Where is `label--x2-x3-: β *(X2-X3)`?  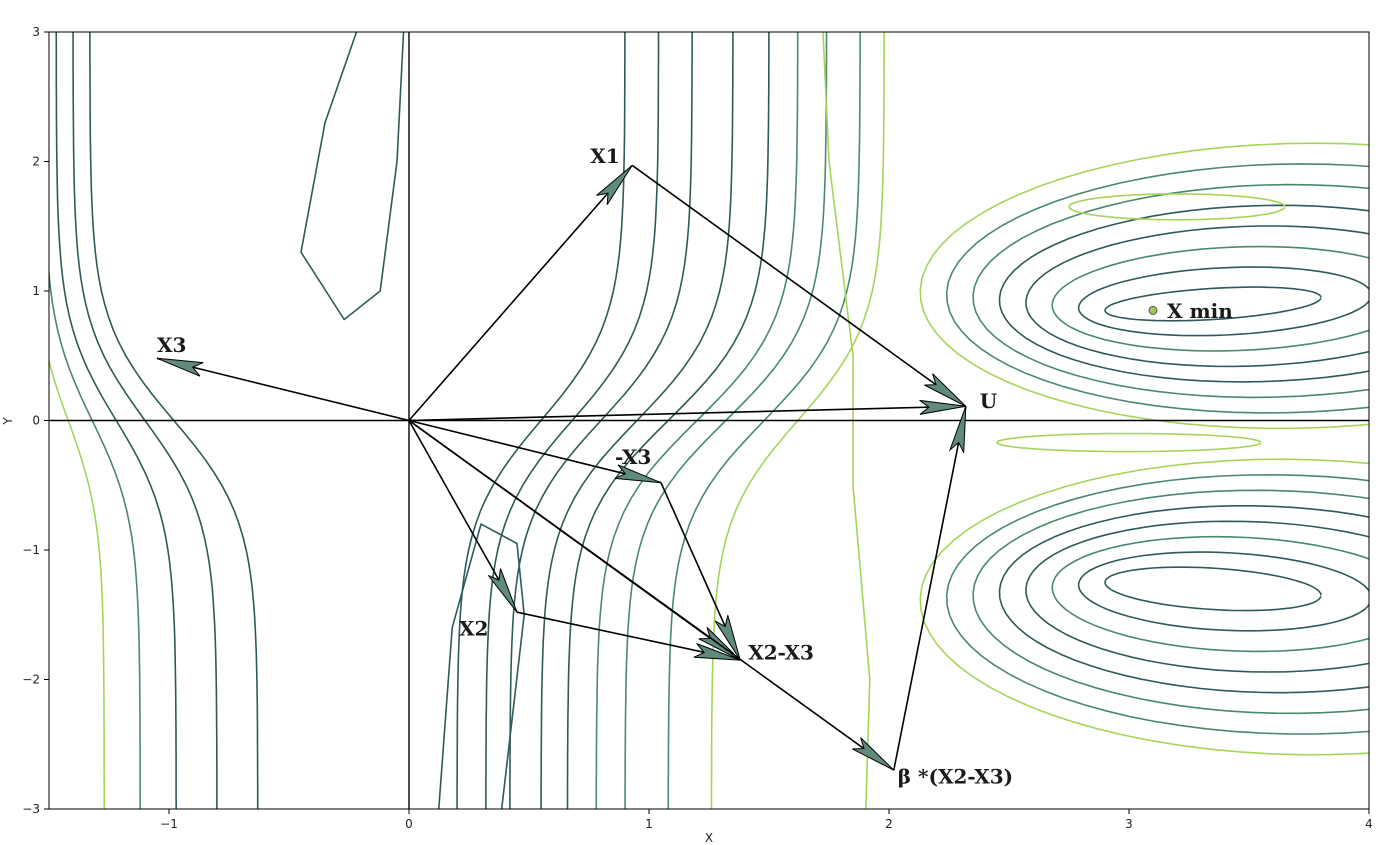
label--x2-x3-: β *(X2-X3) is located at coordinates (955, 777).